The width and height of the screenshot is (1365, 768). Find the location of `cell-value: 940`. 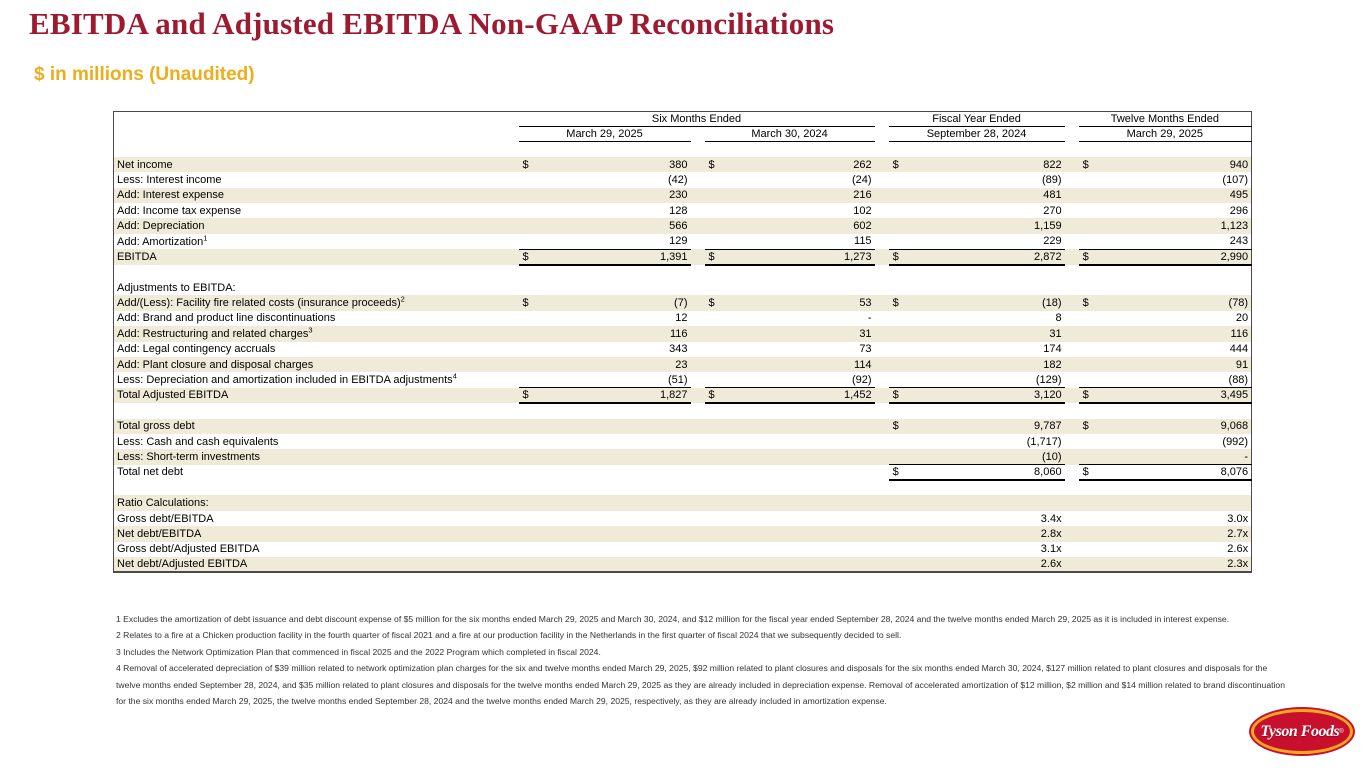

cell-value: 940 is located at coordinates (1175, 164).